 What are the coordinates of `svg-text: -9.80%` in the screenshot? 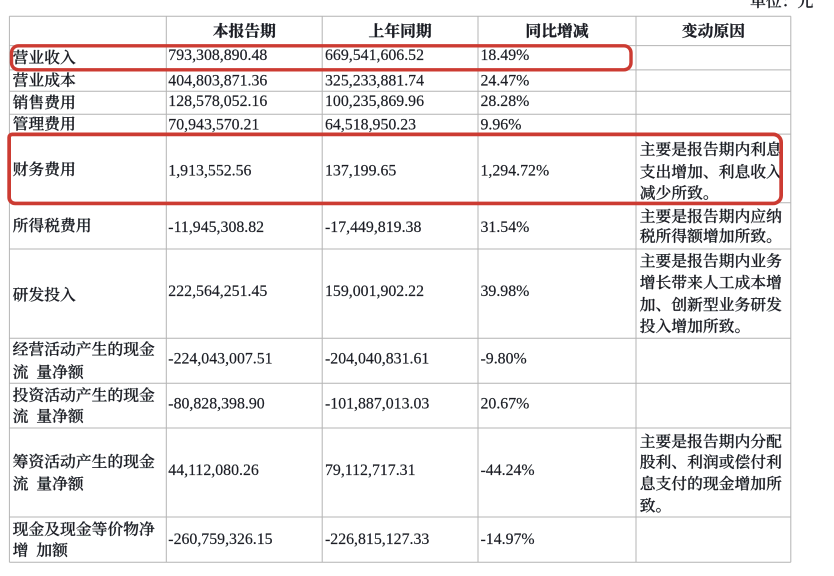 It's located at (504, 358).